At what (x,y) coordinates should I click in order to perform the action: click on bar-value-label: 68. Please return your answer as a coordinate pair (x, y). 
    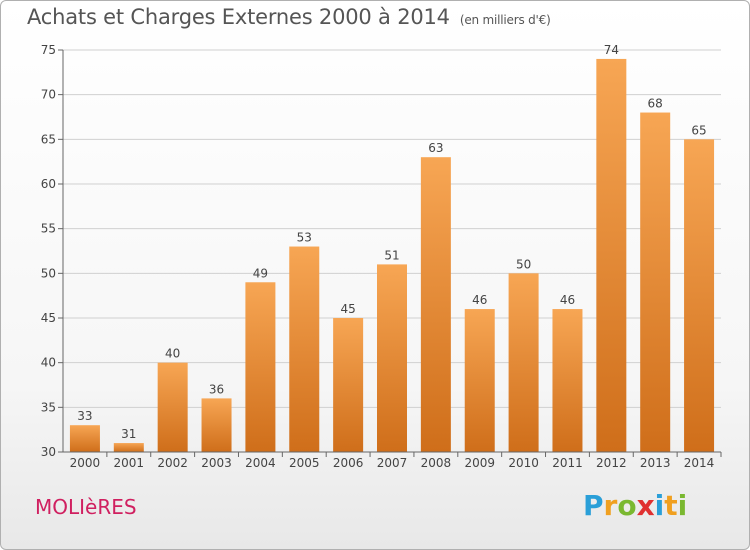
    Looking at the image, I should click on (655, 104).